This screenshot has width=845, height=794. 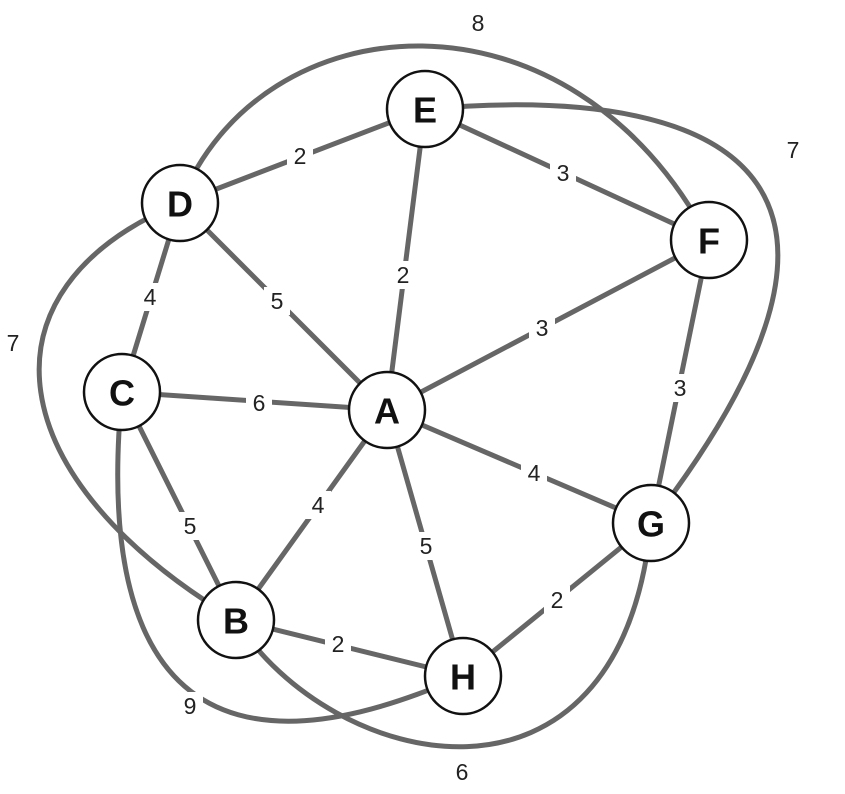 I want to click on edge-weight-d-f: 8, so click(x=478, y=23).